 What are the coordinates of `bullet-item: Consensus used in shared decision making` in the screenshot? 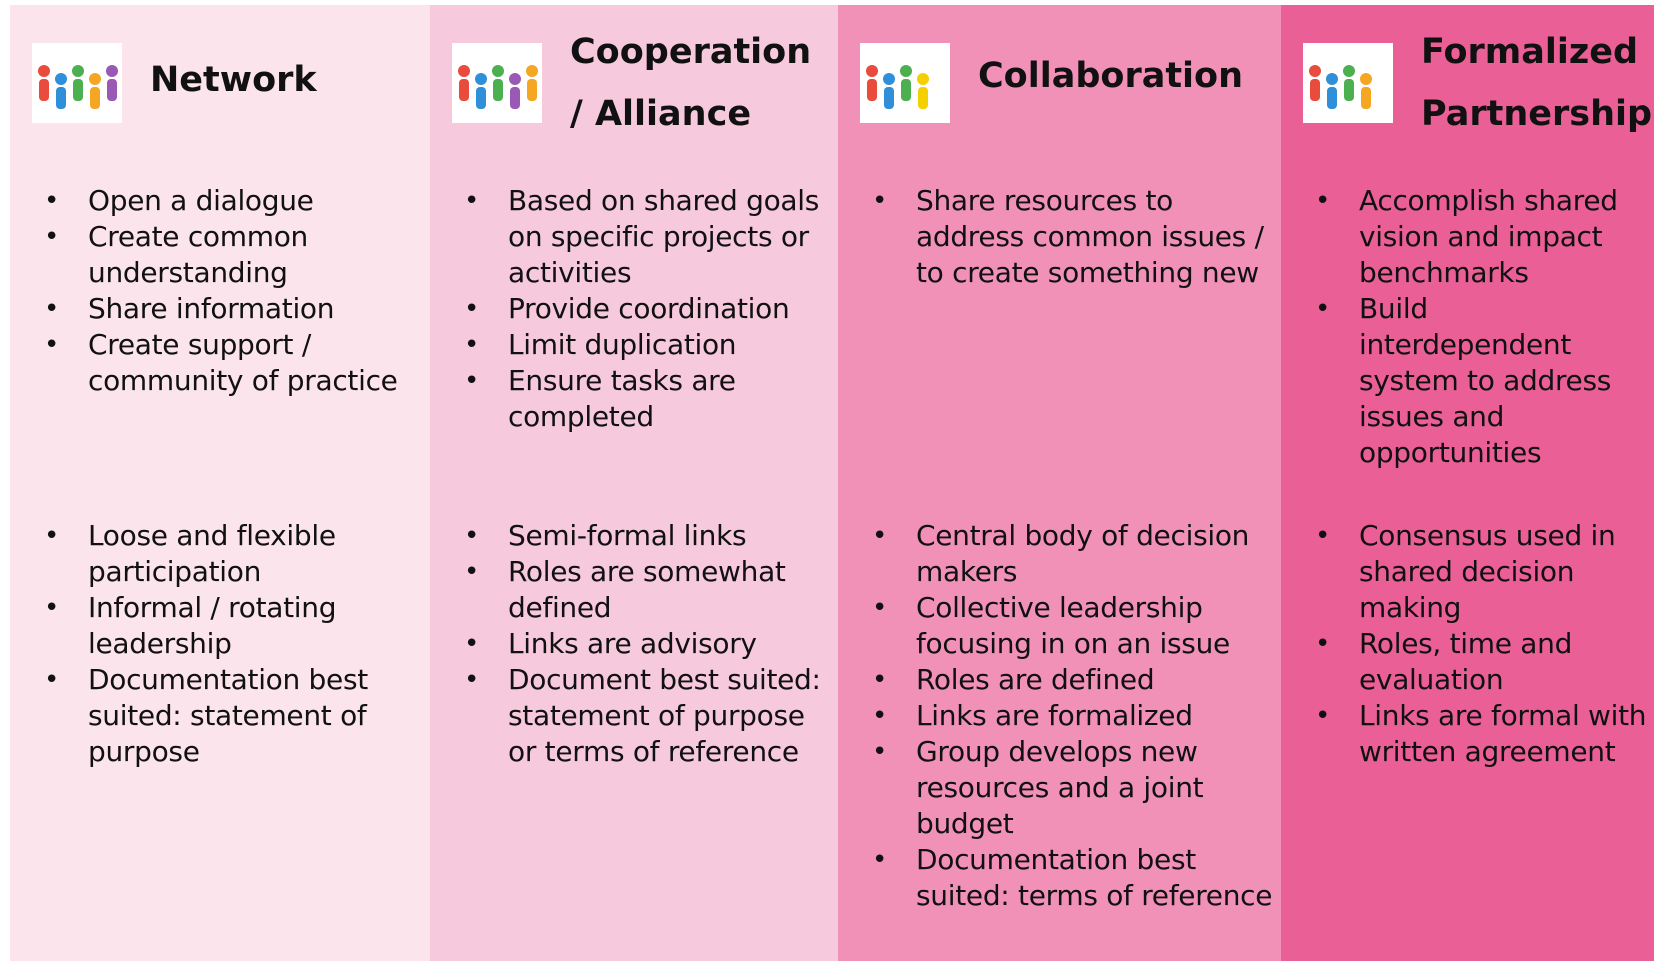 It's located at (1481, 572).